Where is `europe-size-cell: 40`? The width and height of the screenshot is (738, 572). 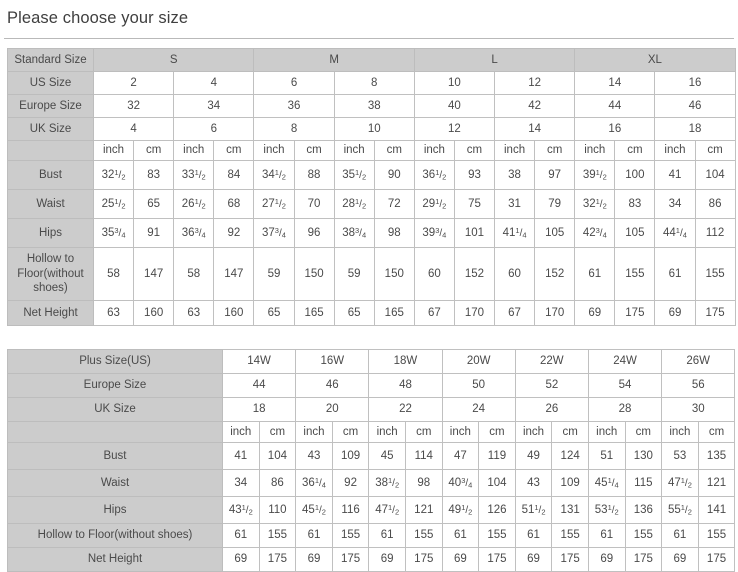
europe-size-cell: 40 is located at coordinates (454, 106).